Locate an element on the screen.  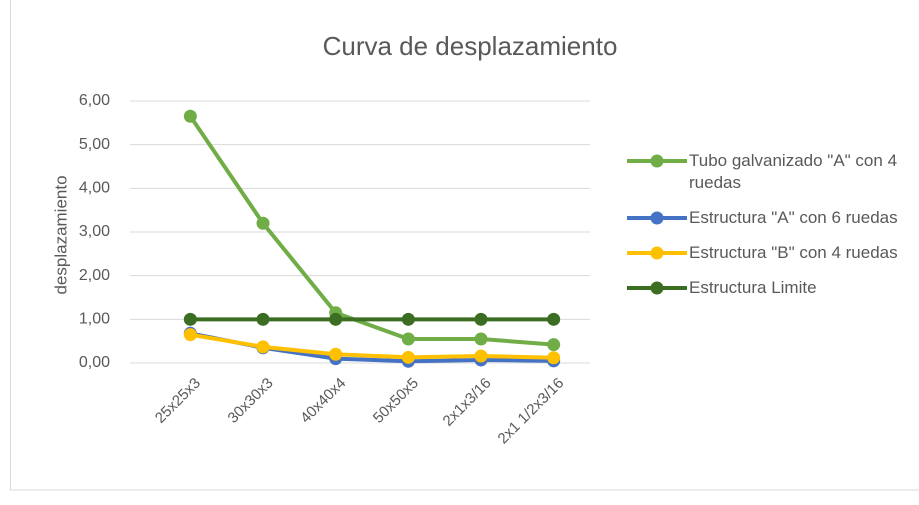
legend-item: Estructura Limite is located at coordinates (770, 288).